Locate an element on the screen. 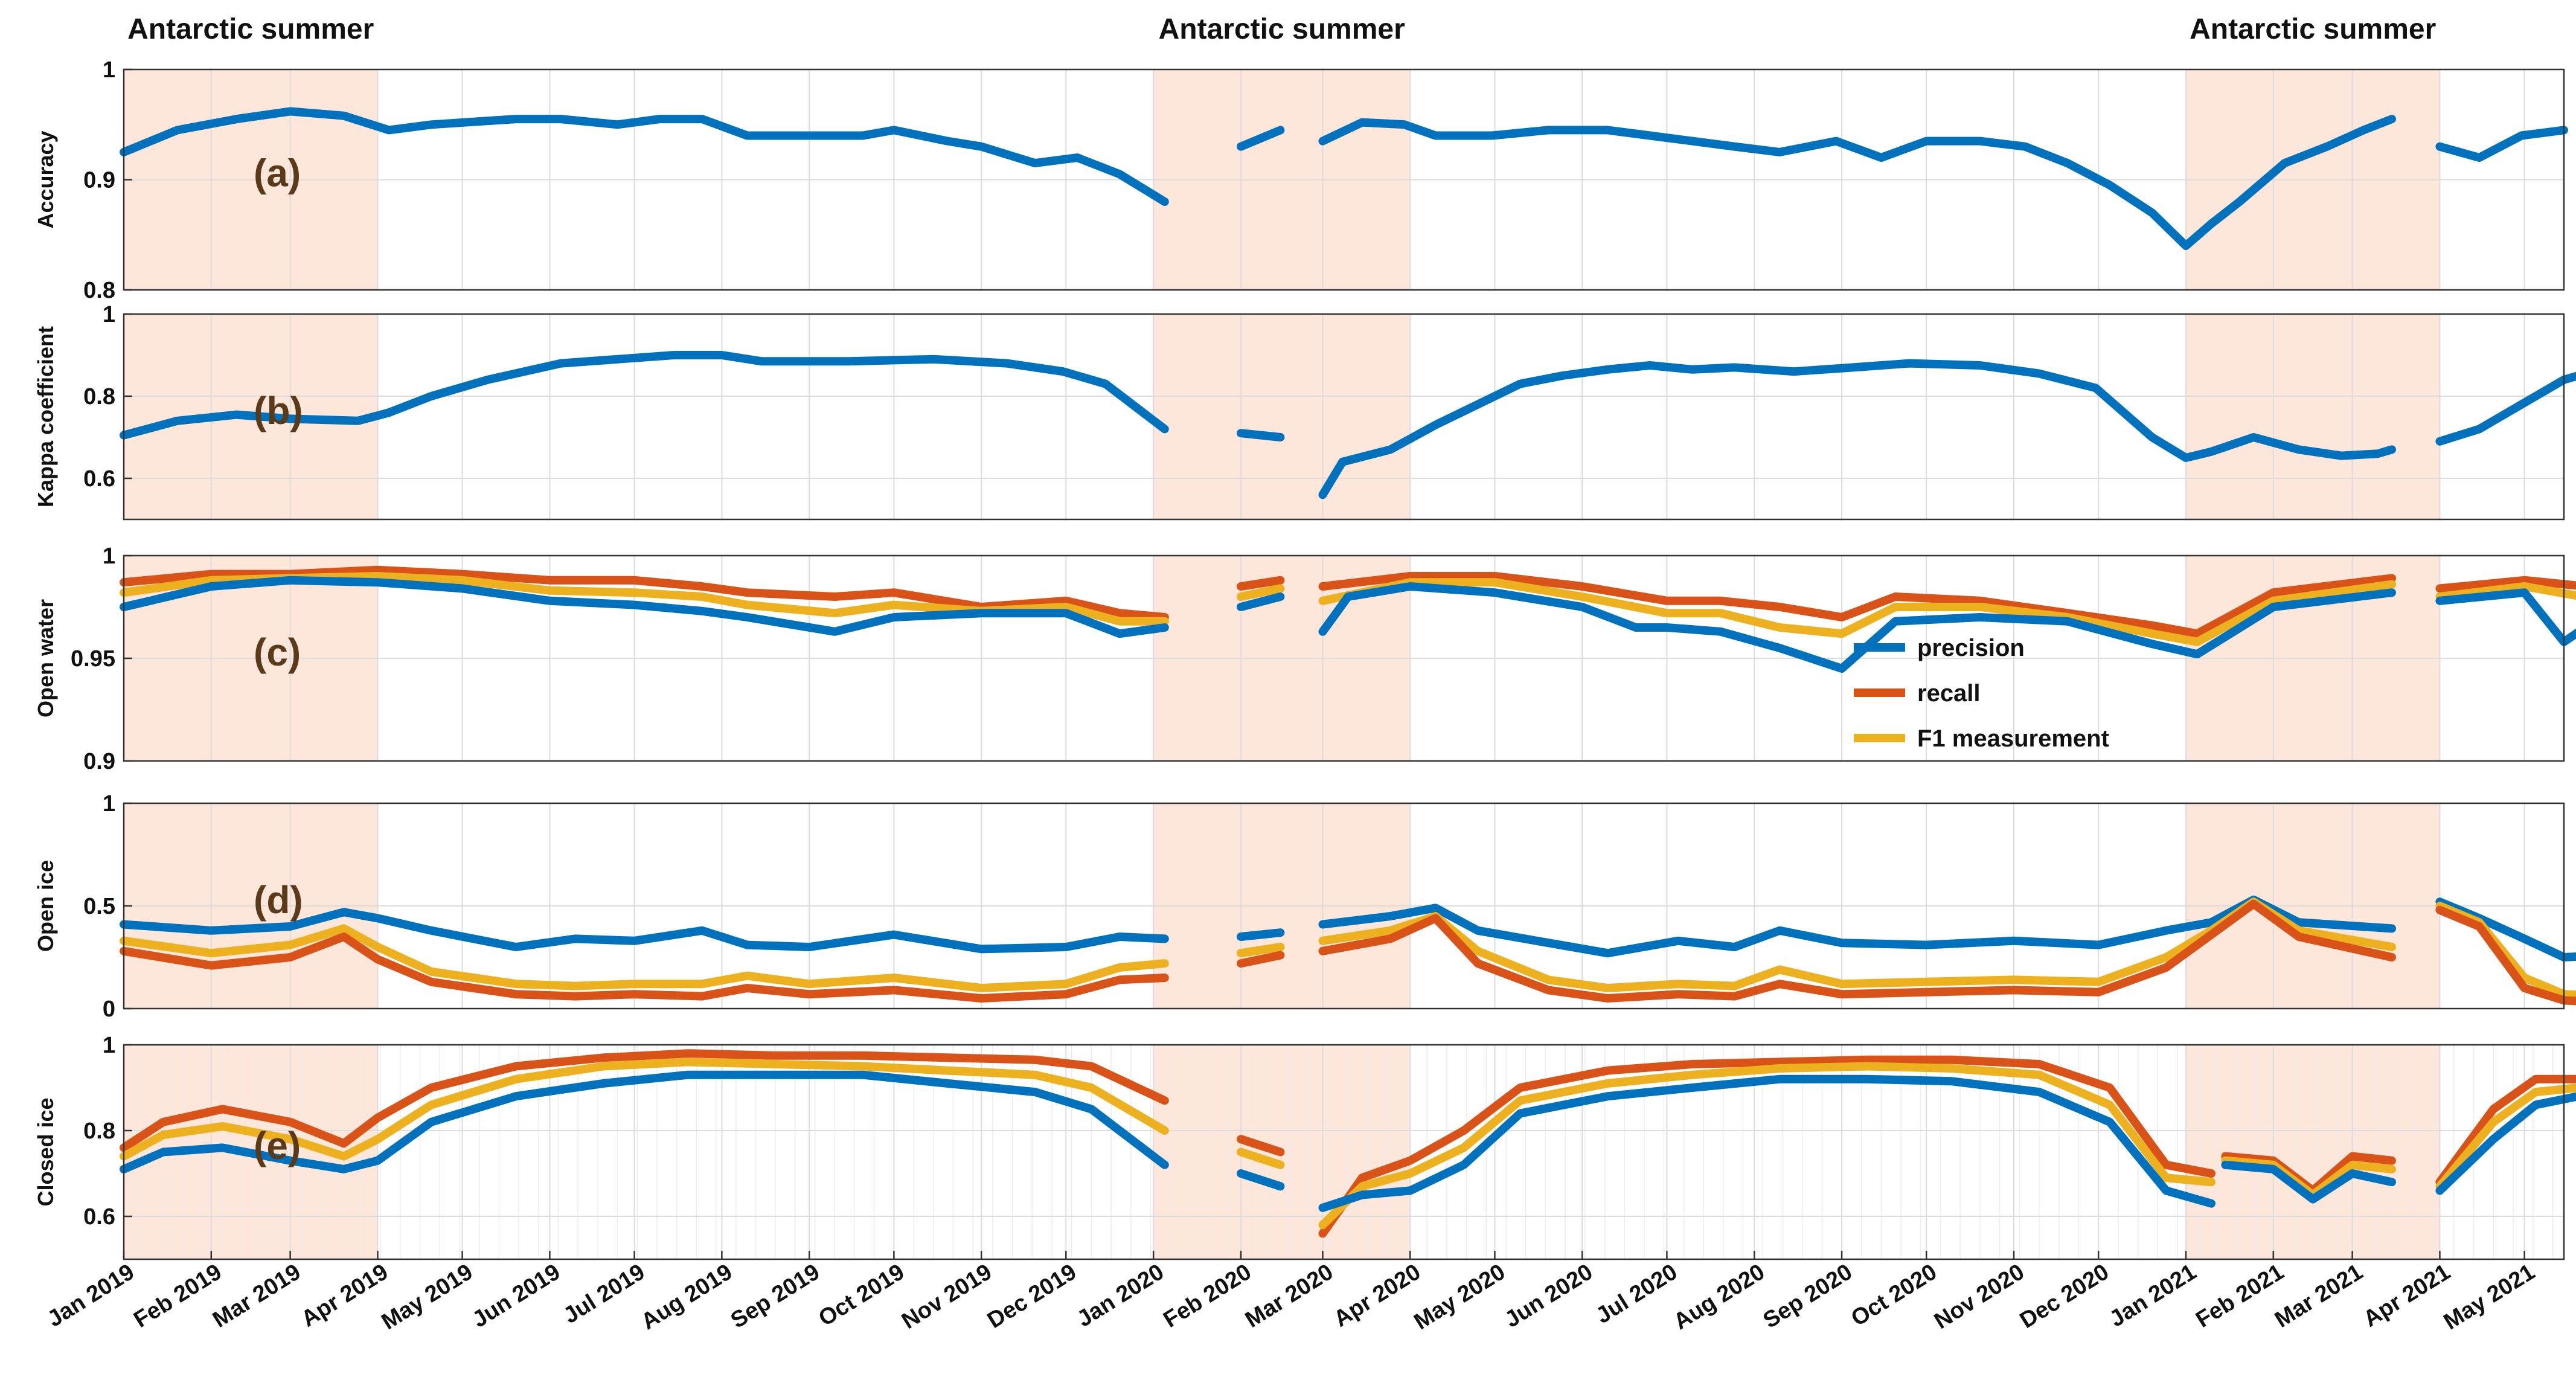 The width and height of the screenshot is (2576, 1377). ytick-label-3-2: 1 is located at coordinates (109, 556).